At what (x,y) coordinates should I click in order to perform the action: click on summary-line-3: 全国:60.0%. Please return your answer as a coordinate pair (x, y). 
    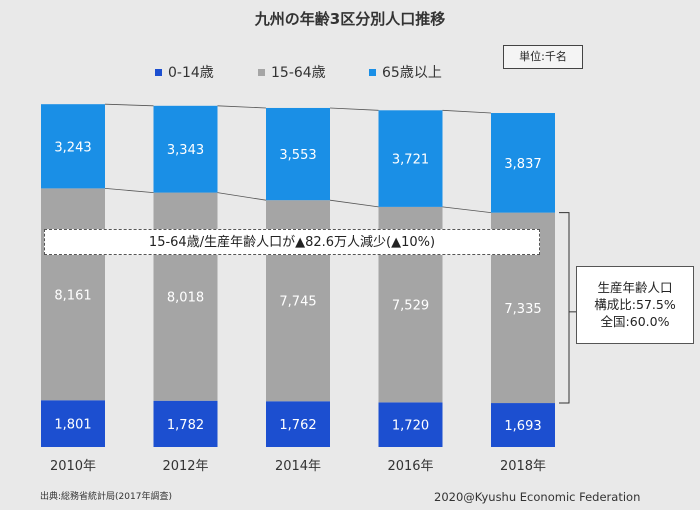
    Looking at the image, I should click on (635, 321).